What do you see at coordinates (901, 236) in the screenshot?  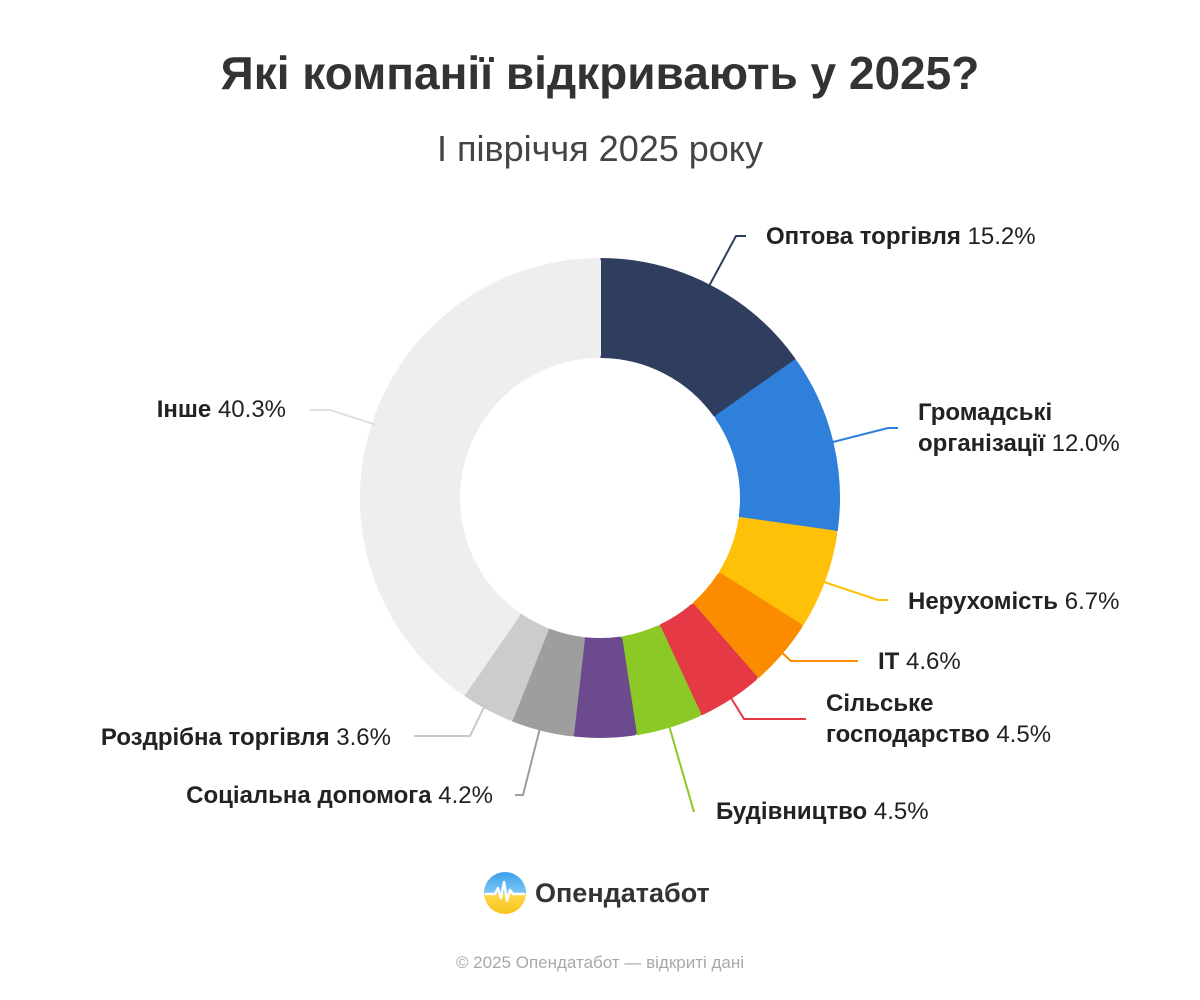 I see `slice-label-1: Оптова торгівля 15.2%` at bounding box center [901, 236].